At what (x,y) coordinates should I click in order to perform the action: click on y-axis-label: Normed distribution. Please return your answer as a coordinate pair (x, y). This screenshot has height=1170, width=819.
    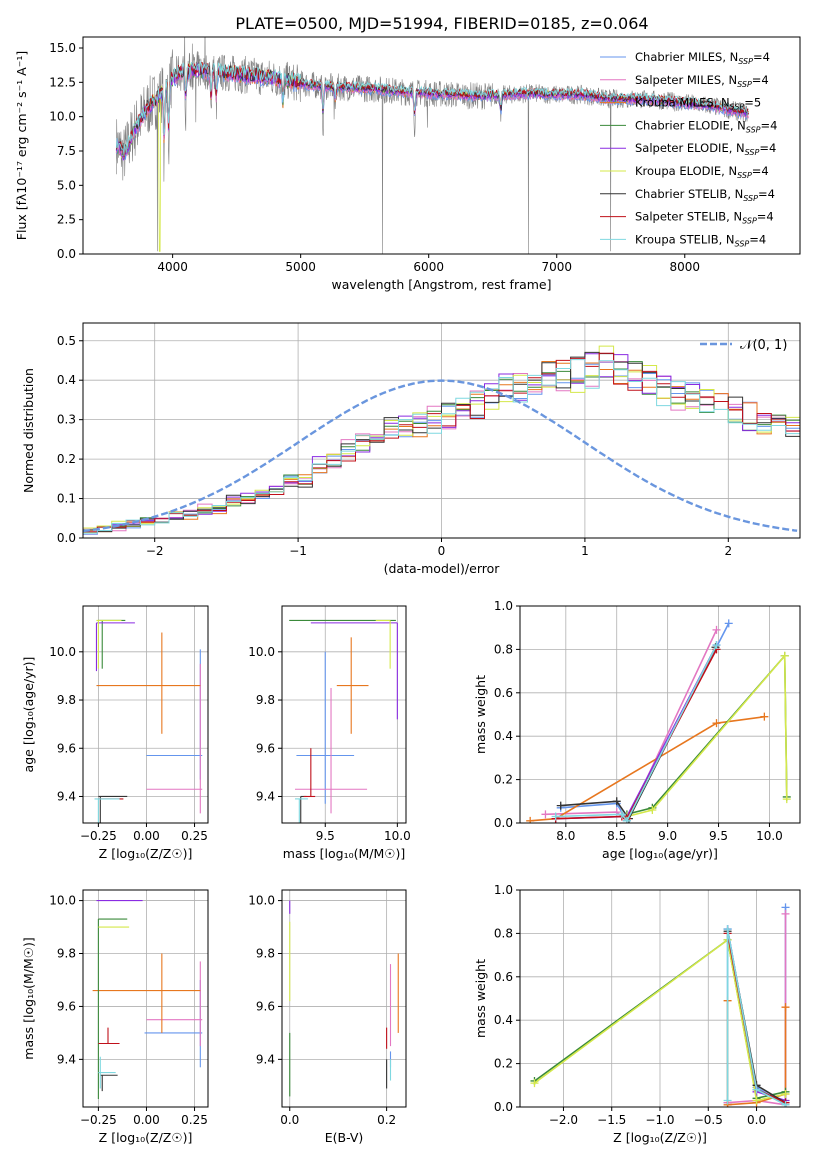
    Looking at the image, I should click on (28, 430).